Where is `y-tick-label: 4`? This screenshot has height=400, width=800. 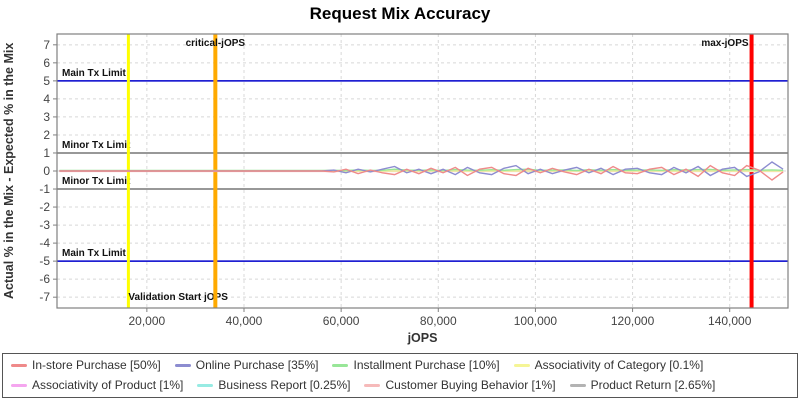 y-tick-label: 4 is located at coordinates (46, 99).